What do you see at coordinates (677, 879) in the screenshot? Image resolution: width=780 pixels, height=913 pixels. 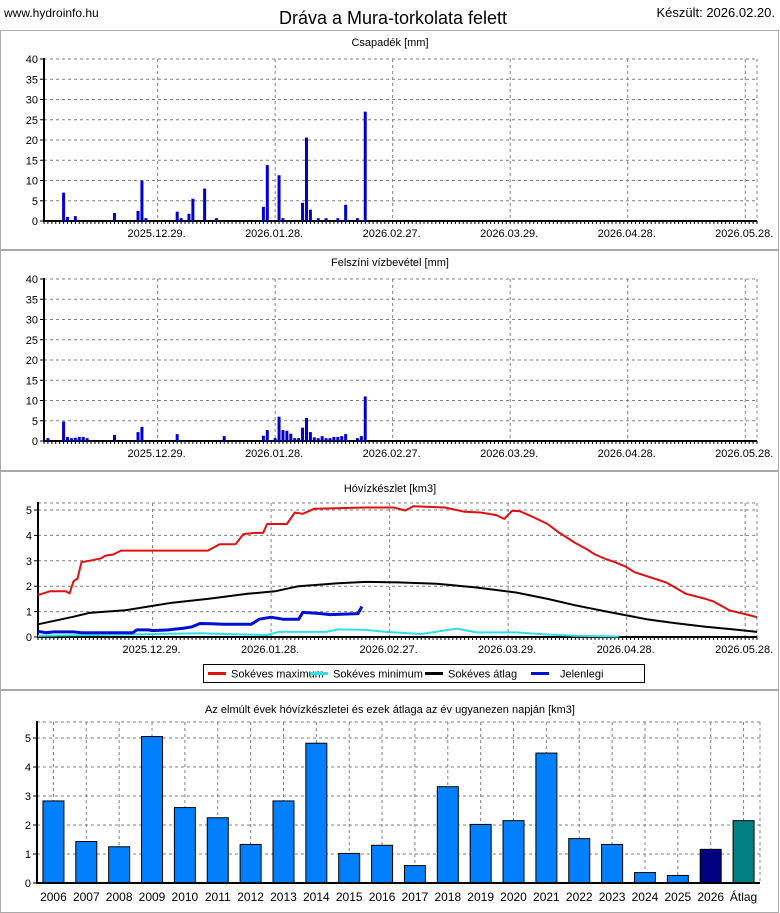 I see `bar-2025` at bounding box center [677, 879].